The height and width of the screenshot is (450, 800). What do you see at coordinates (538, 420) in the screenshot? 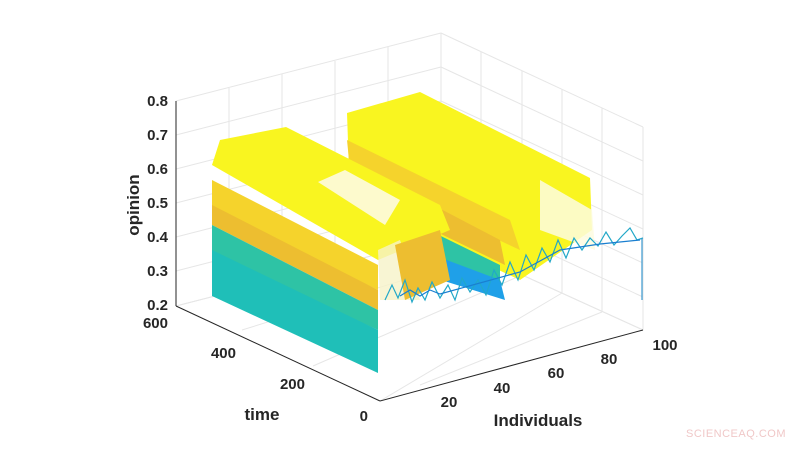
I see `individuals-axis-label: Individuals` at bounding box center [538, 420].